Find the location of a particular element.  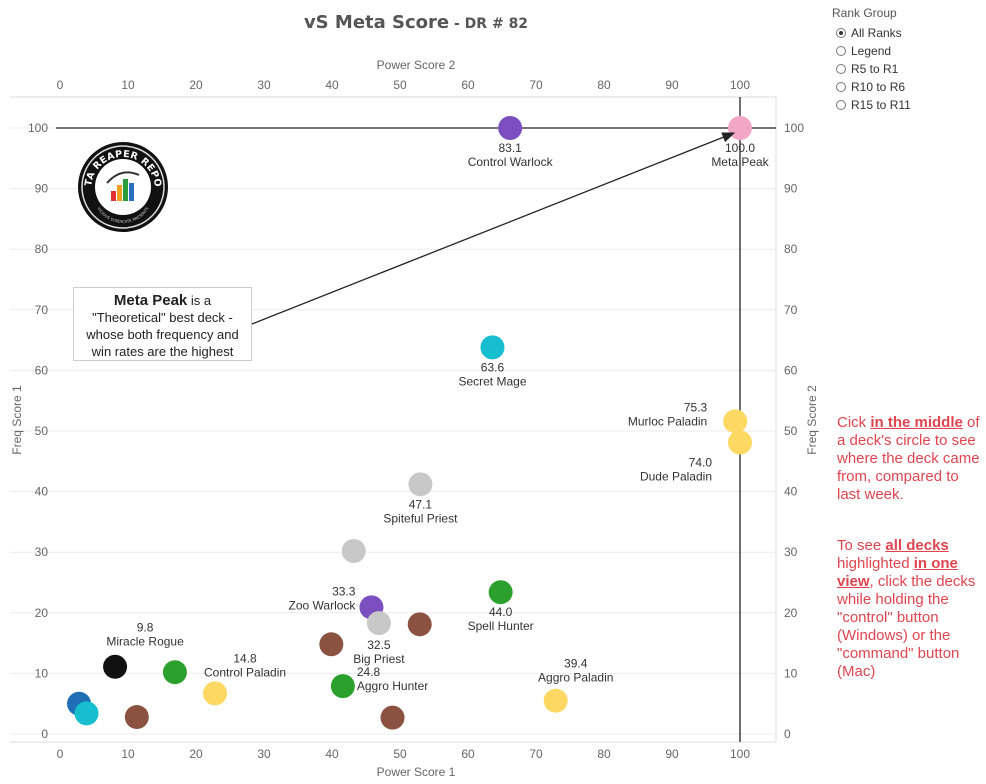

x-tick-label: 30 is located at coordinates (264, 754).